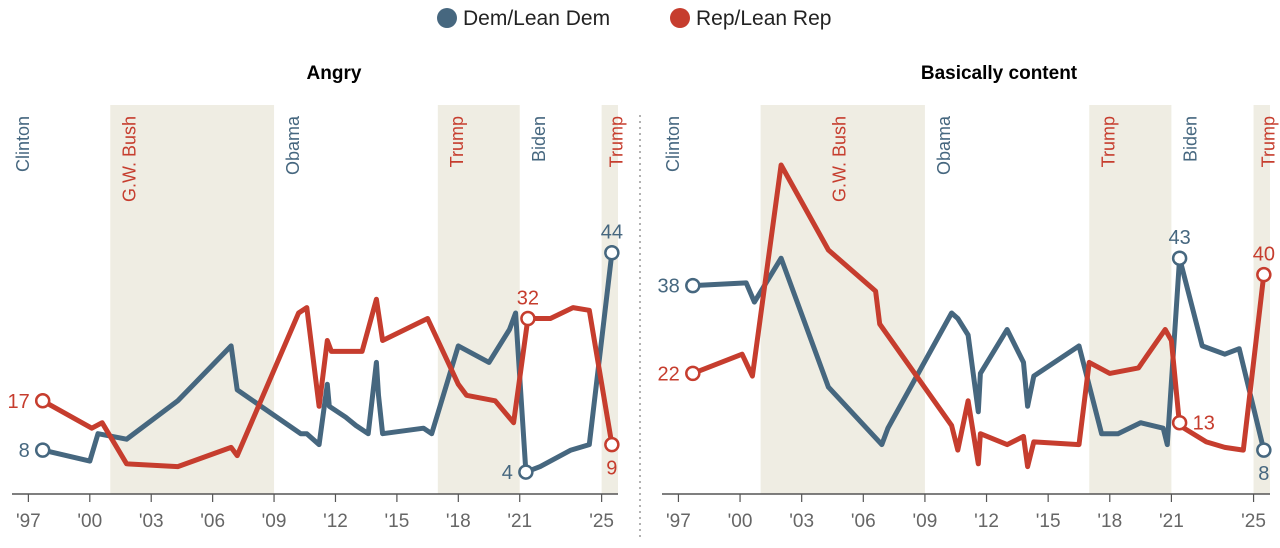 The width and height of the screenshot is (1280, 548). Describe the element at coordinates (634, 18) in the screenshot. I see `legend: Dem/Lean Dem Rep/Lean Rep` at that location.